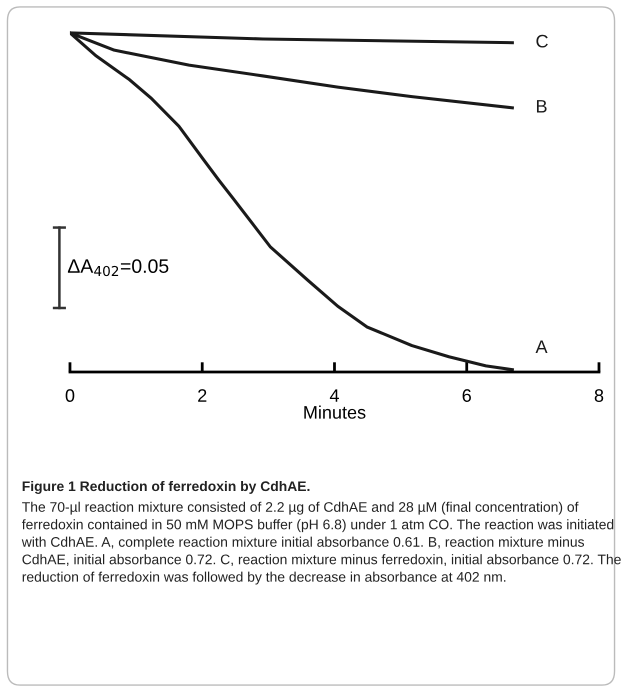  Describe the element at coordinates (202, 395) in the screenshot. I see `x-tick-label: 2` at that location.